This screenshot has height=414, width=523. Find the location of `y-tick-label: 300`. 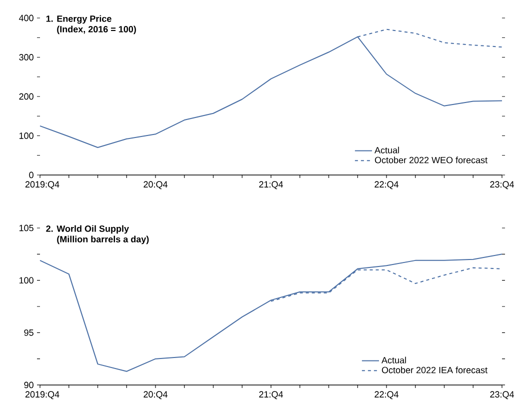

y-tick-label: 300 is located at coordinates (26, 57).